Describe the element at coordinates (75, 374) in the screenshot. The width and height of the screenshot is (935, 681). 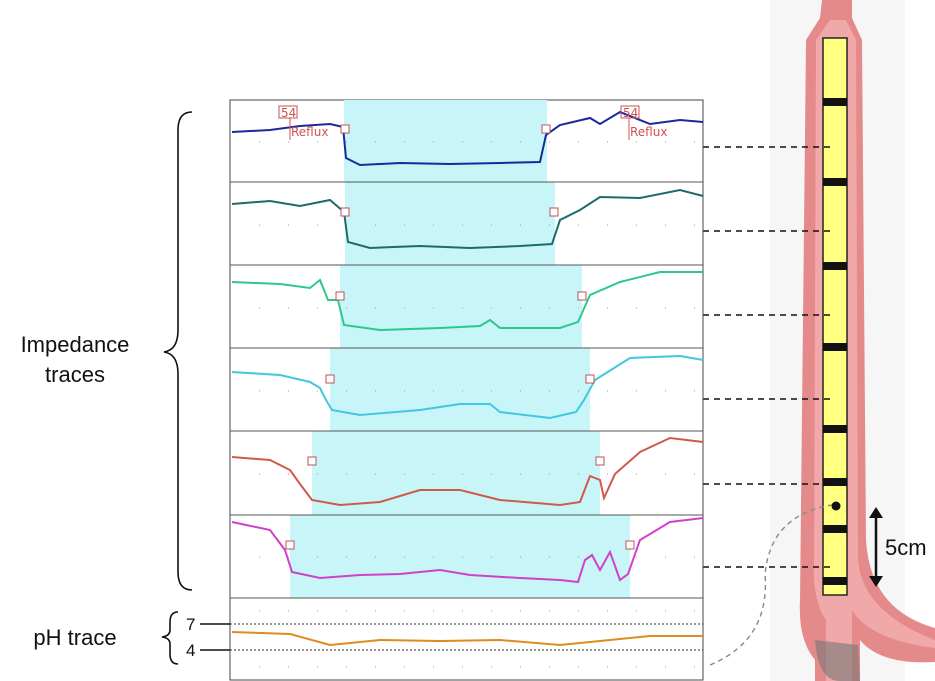
I see `impedance-label: traces` at that location.